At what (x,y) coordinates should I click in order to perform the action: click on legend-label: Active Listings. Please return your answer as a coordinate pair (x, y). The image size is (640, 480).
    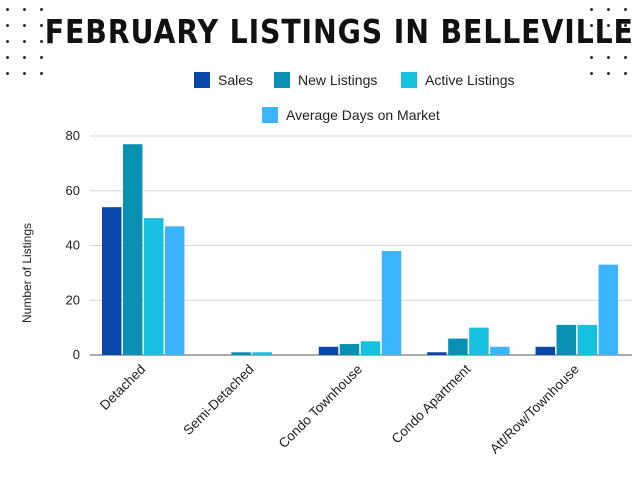
    Looking at the image, I should click on (469, 80).